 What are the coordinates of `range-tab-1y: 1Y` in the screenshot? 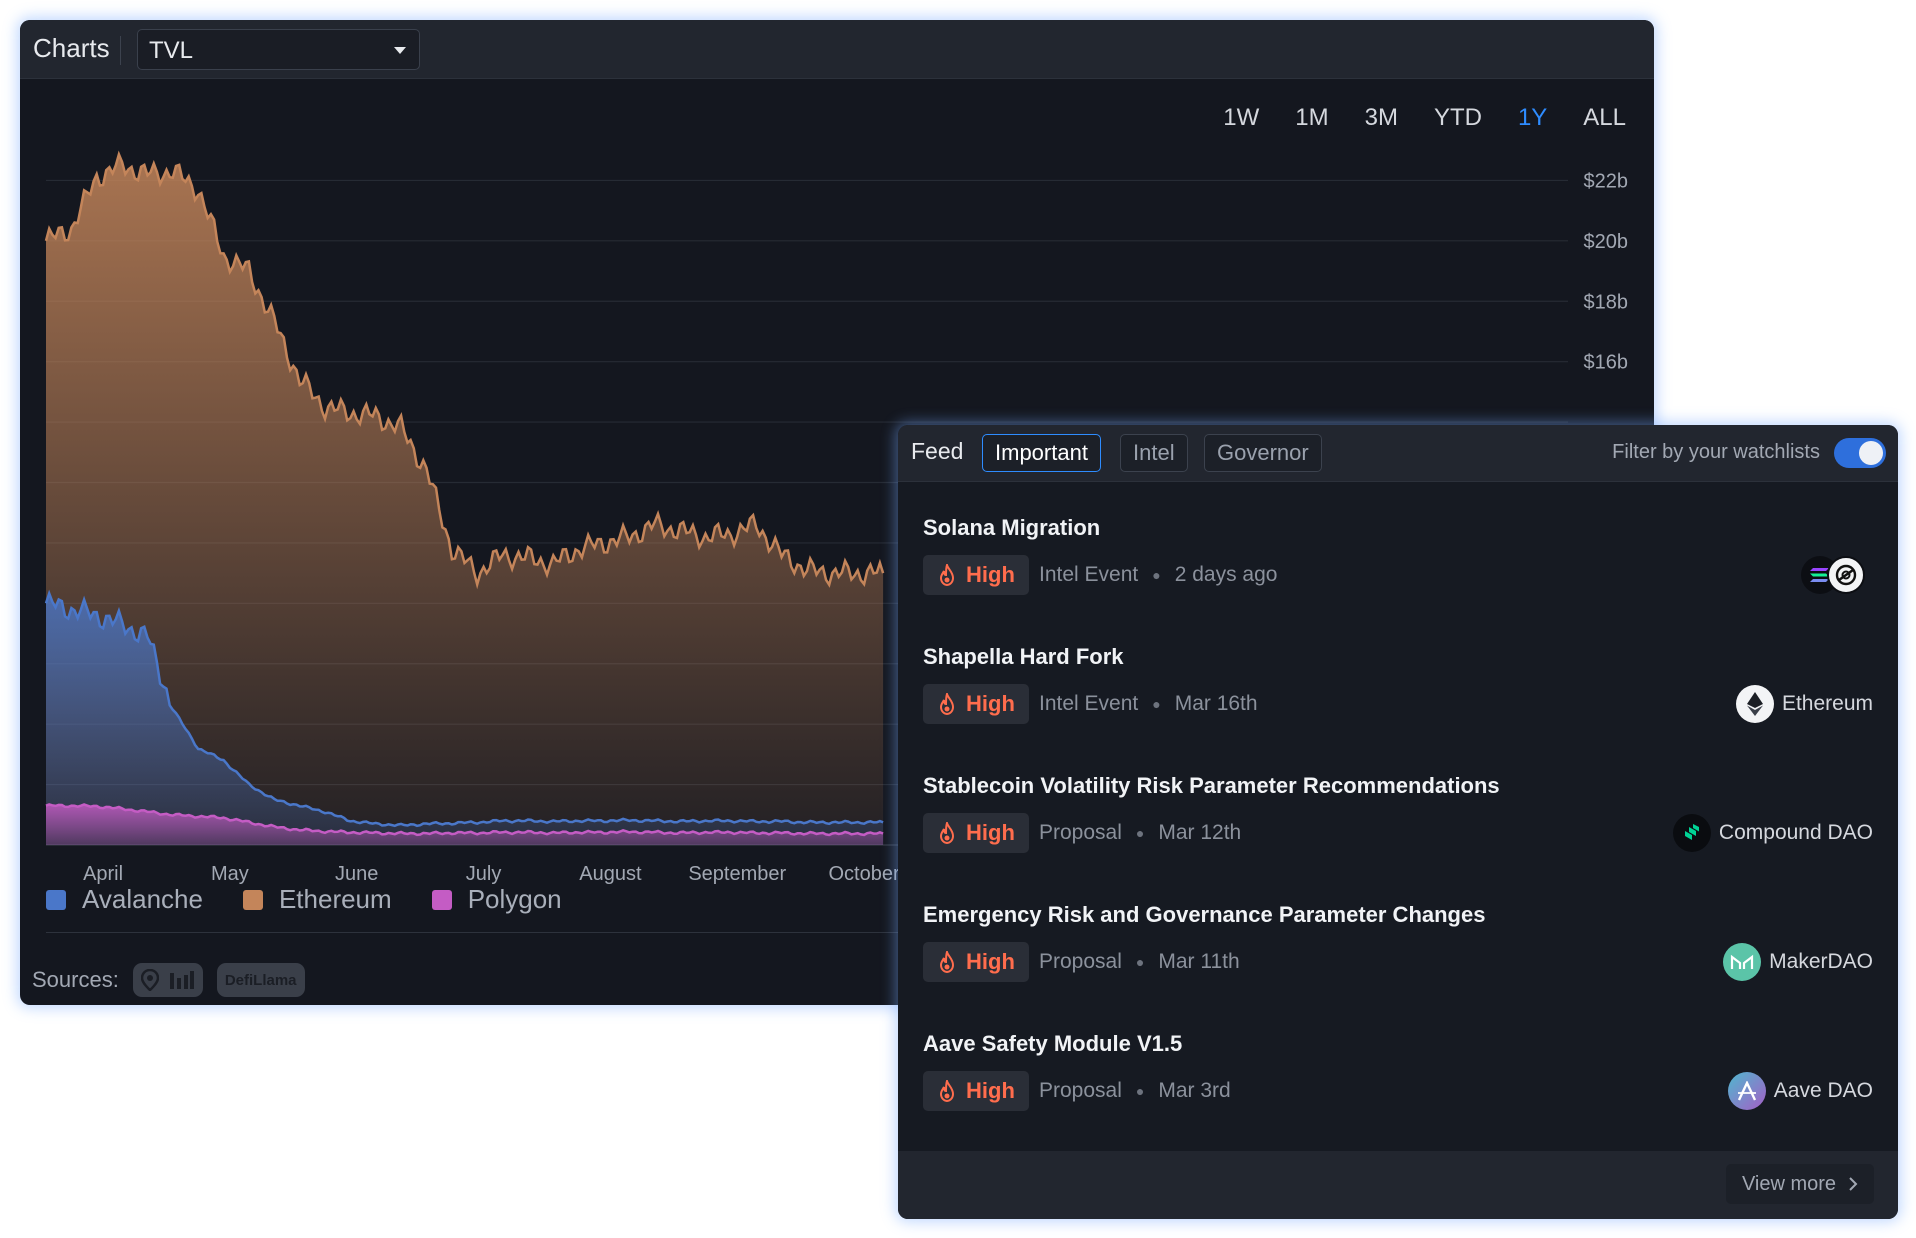 It's located at (1532, 117).